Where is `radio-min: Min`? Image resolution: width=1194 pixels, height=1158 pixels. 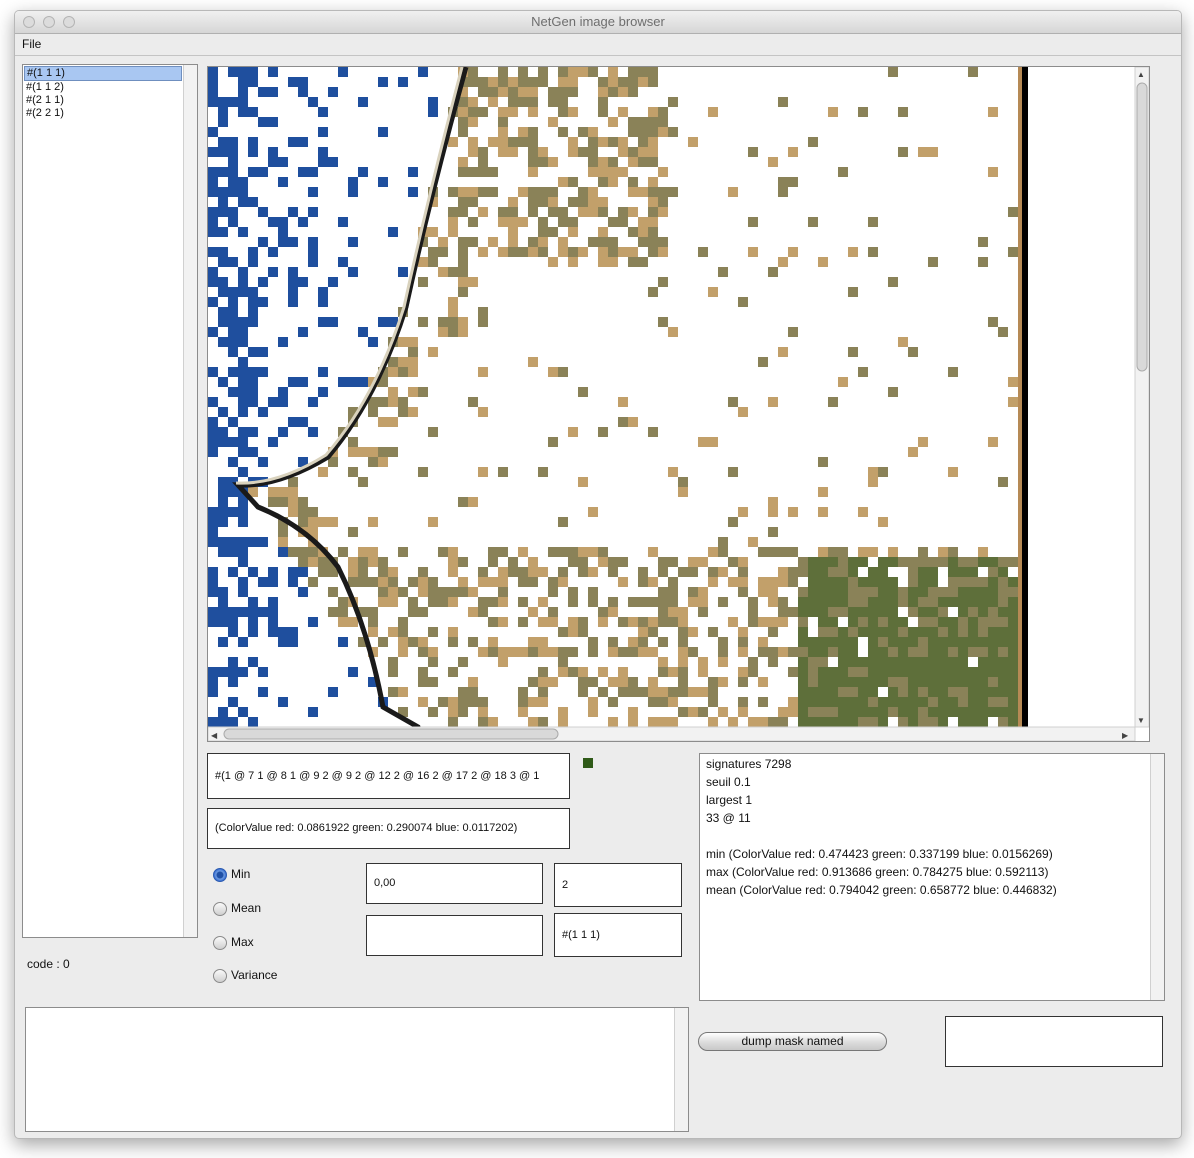
radio-min: Min is located at coordinates (258, 875).